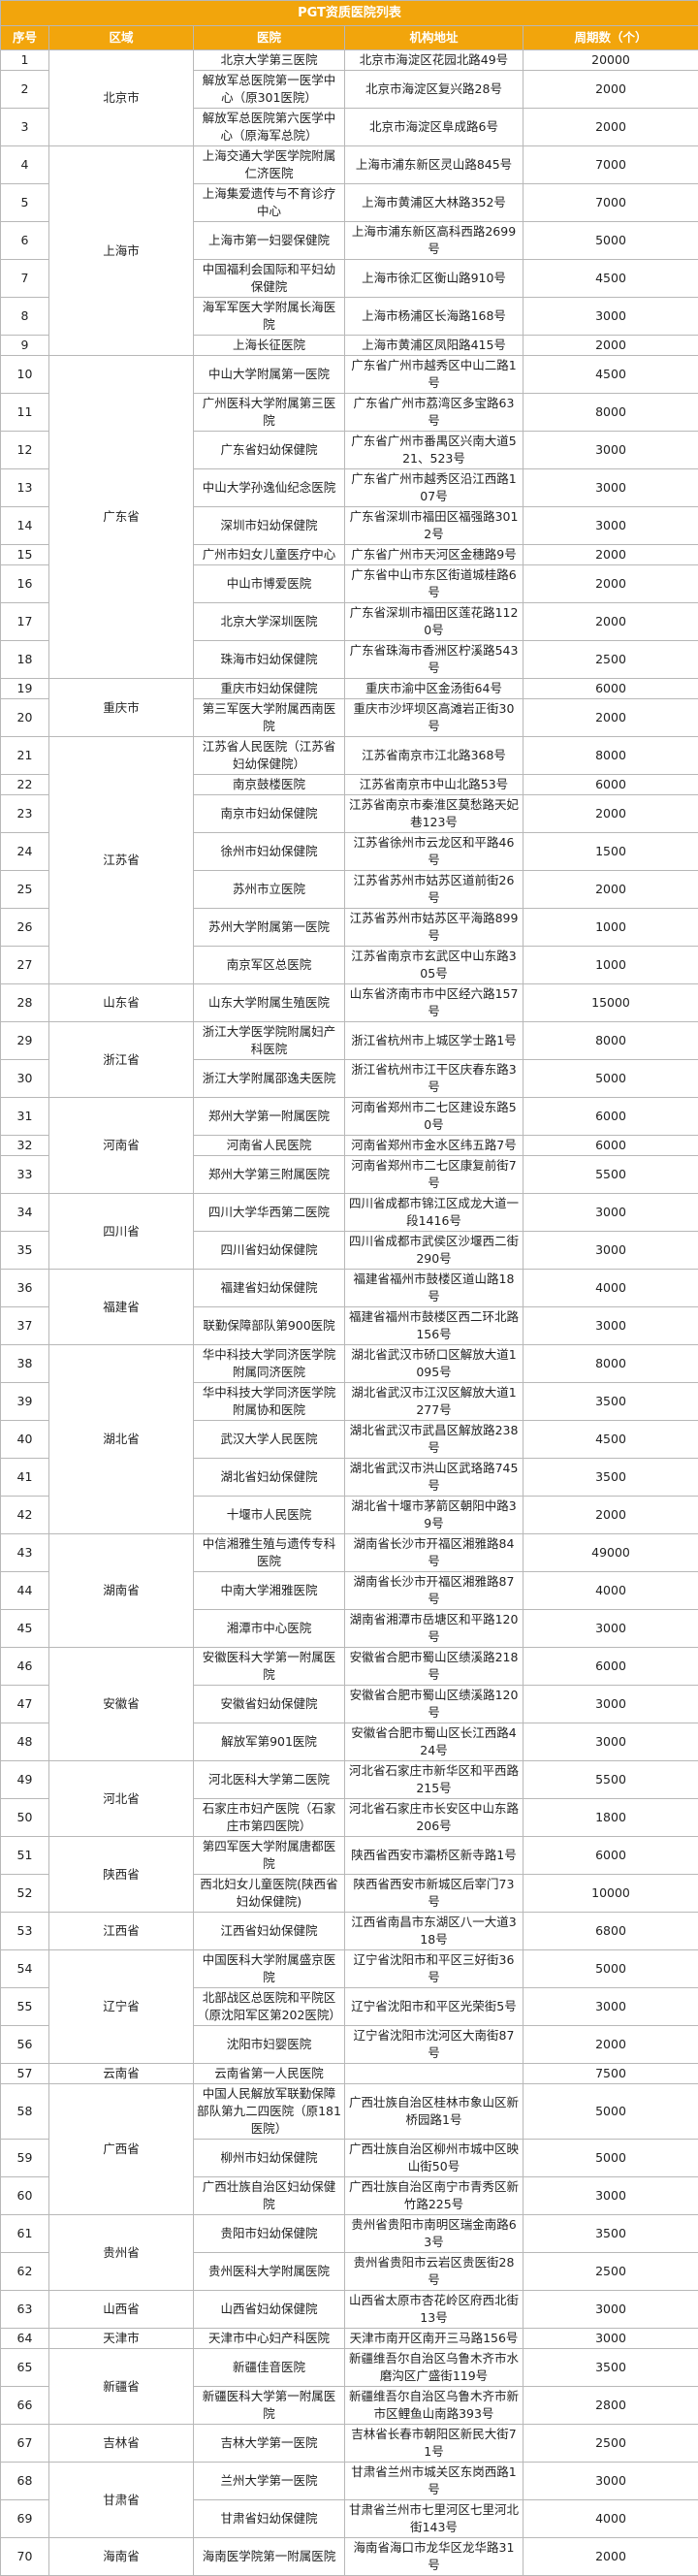 This screenshot has width=698, height=2576. I want to click on region: 新疆省, so click(121, 2387).